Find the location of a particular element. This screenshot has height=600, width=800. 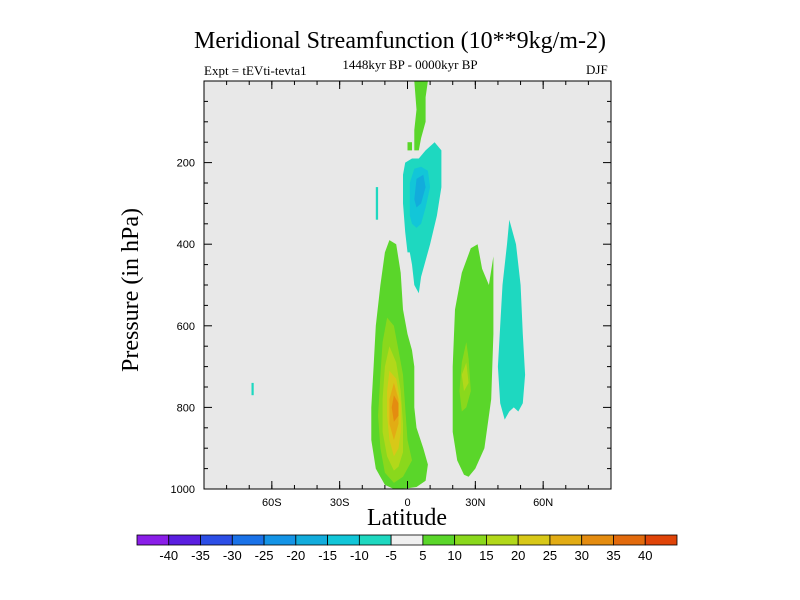

x-tick-label: 60N is located at coordinates (543, 503).